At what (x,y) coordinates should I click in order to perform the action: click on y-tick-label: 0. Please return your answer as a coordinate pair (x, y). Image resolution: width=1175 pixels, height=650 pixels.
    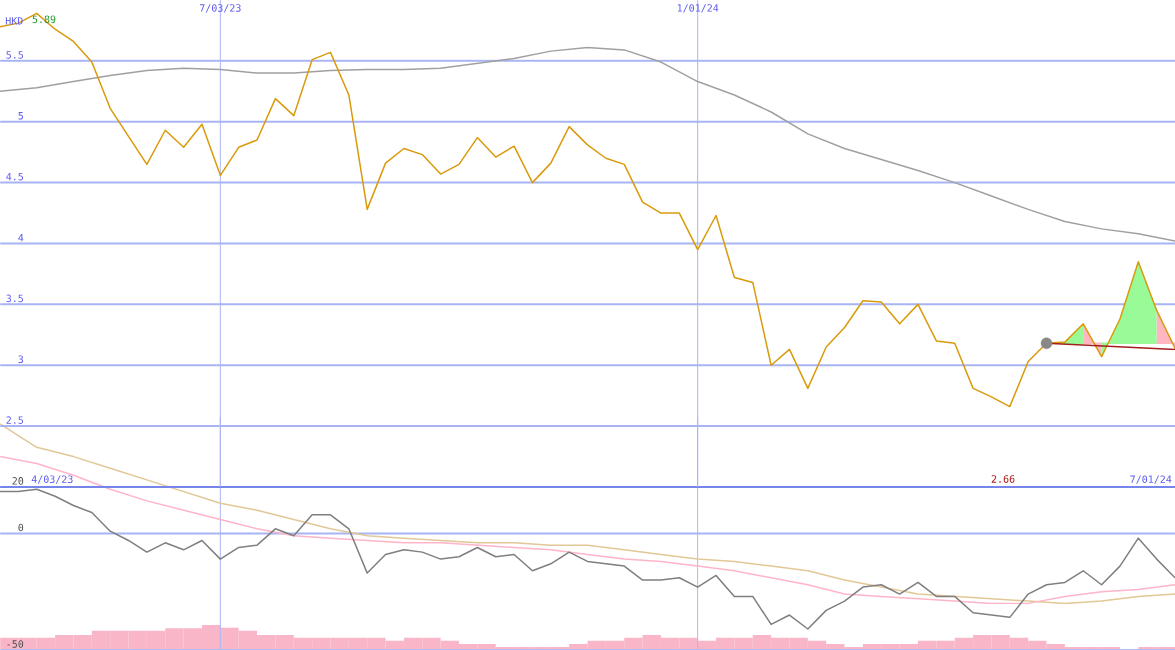
    Looking at the image, I should click on (21, 527).